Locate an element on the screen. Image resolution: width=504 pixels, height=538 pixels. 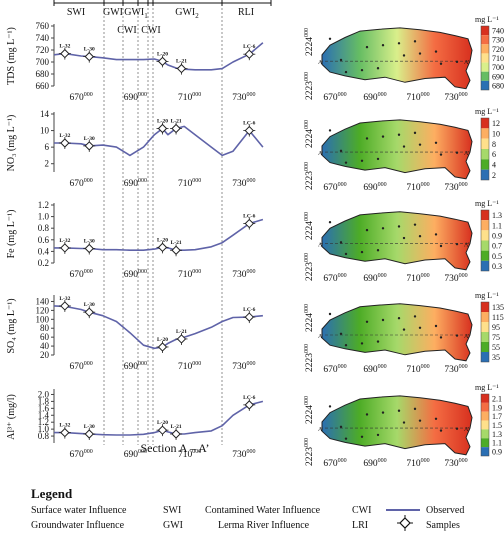
map-x-label: 730000 is located at coordinates (455, 463).